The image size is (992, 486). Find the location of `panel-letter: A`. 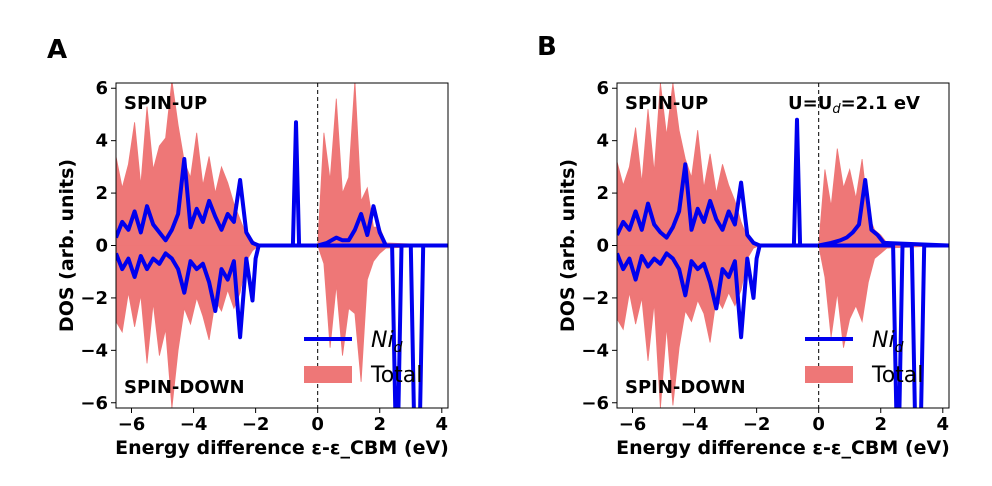

panel-letter: A is located at coordinates (57, 50).